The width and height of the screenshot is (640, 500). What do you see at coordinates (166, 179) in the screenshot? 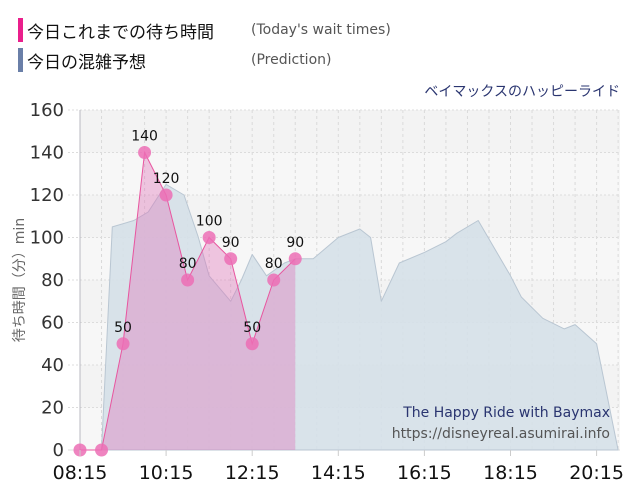
I see `data-point-label: 120` at bounding box center [166, 179].